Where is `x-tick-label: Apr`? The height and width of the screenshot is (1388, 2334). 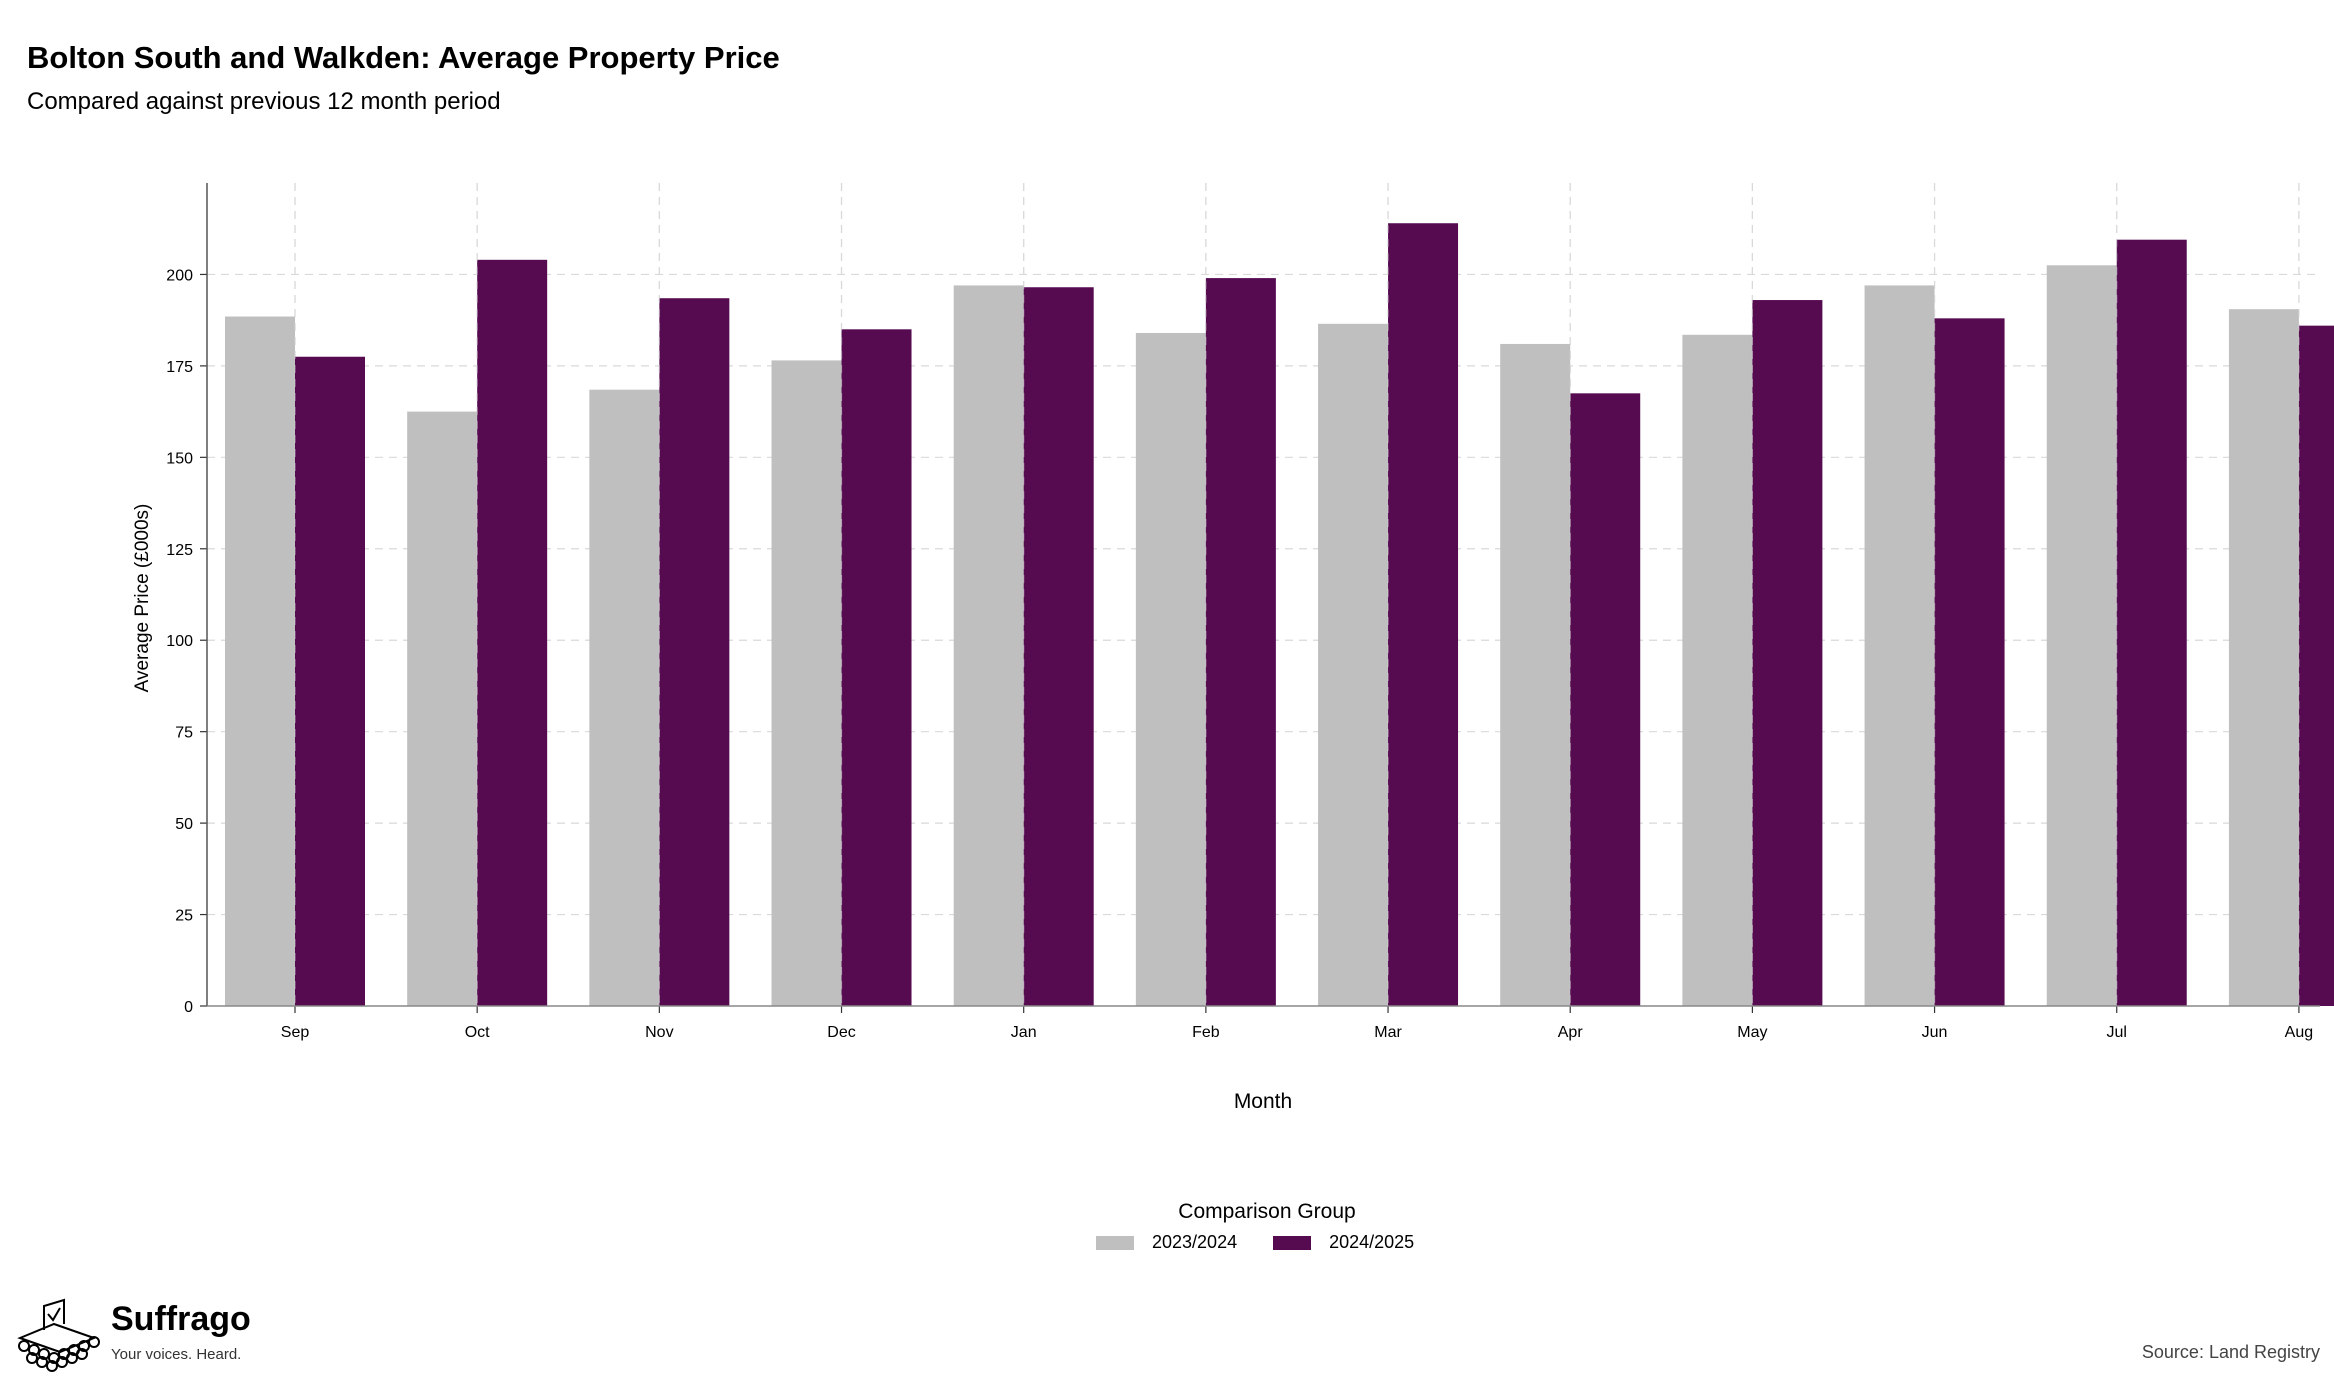 x-tick-label: Apr is located at coordinates (1571, 1032).